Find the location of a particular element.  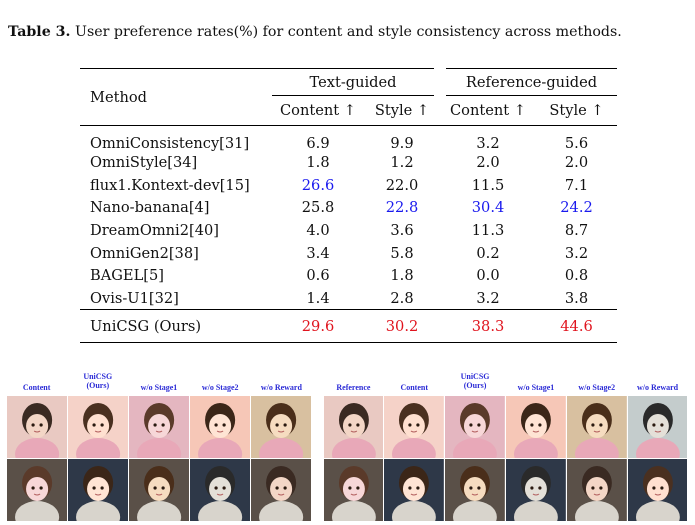

column-label: Reference is located at coordinates (353, 387).